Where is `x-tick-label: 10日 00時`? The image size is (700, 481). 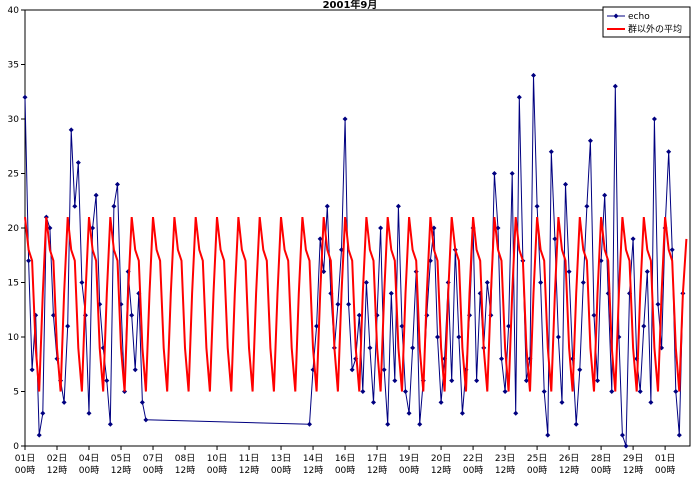 x-tick-label: 10日 00時 is located at coordinates (217, 464).